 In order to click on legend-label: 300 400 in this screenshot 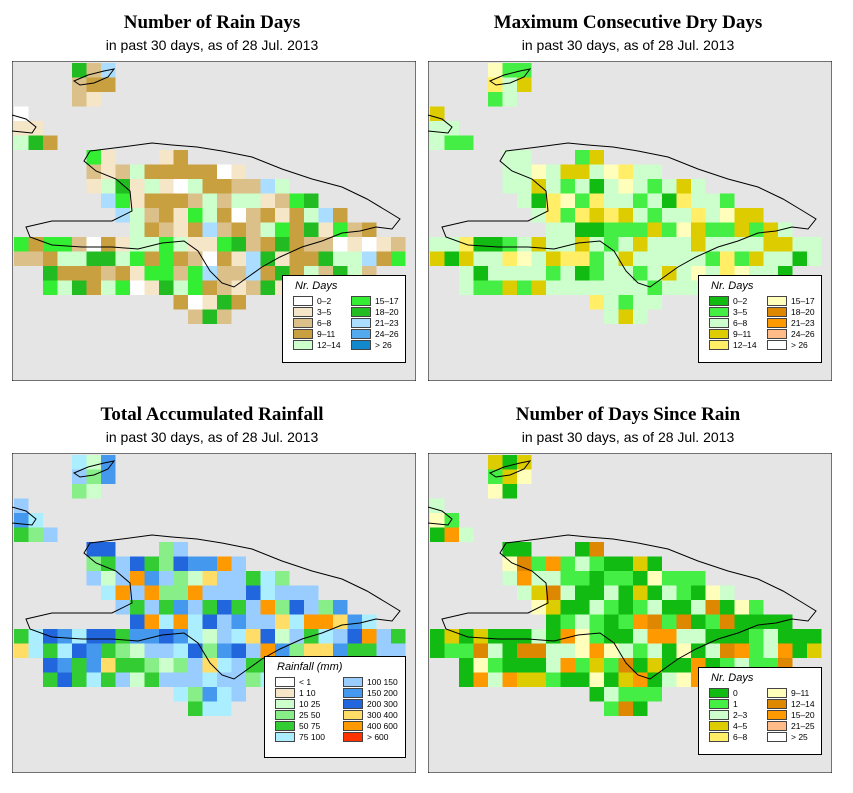, I will do `click(382, 715)`.